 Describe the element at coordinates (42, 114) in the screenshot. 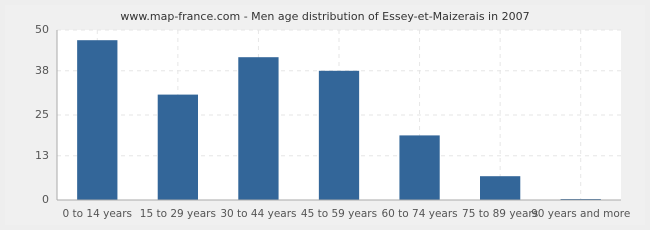

I see `y-tick-label: 25` at that location.